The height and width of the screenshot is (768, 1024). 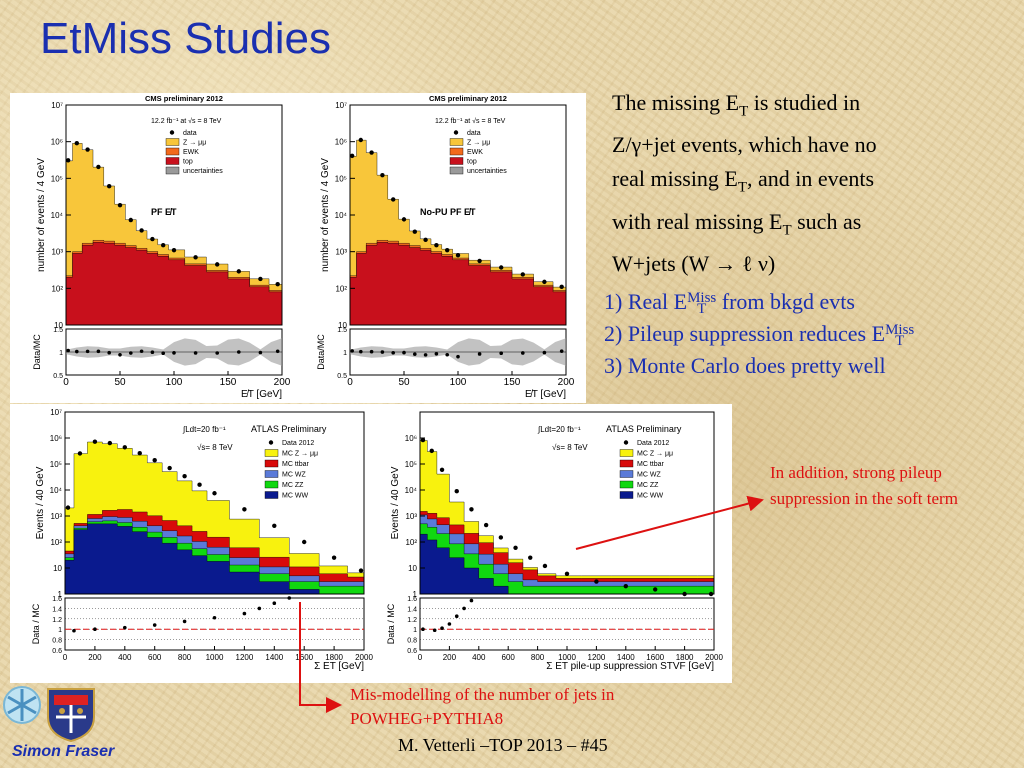 I want to click on y-tick-label: 10², so click(x=56, y=542).